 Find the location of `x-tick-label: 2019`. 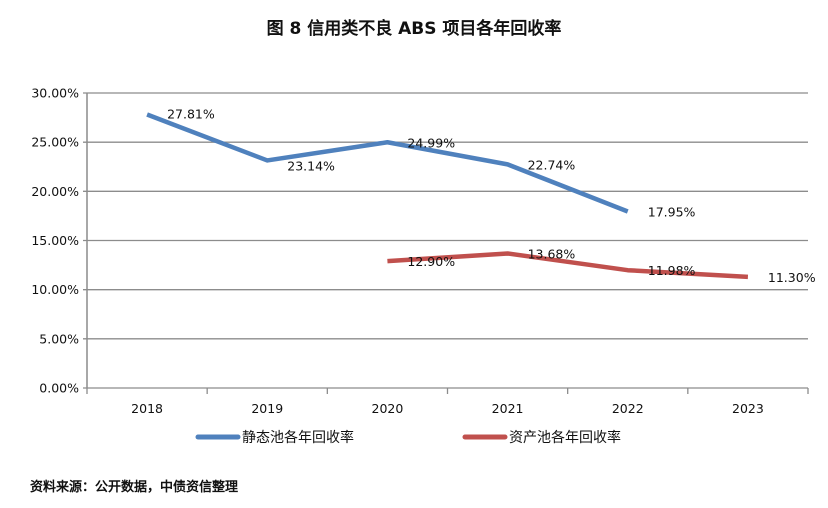

x-tick-label: 2019 is located at coordinates (267, 408).